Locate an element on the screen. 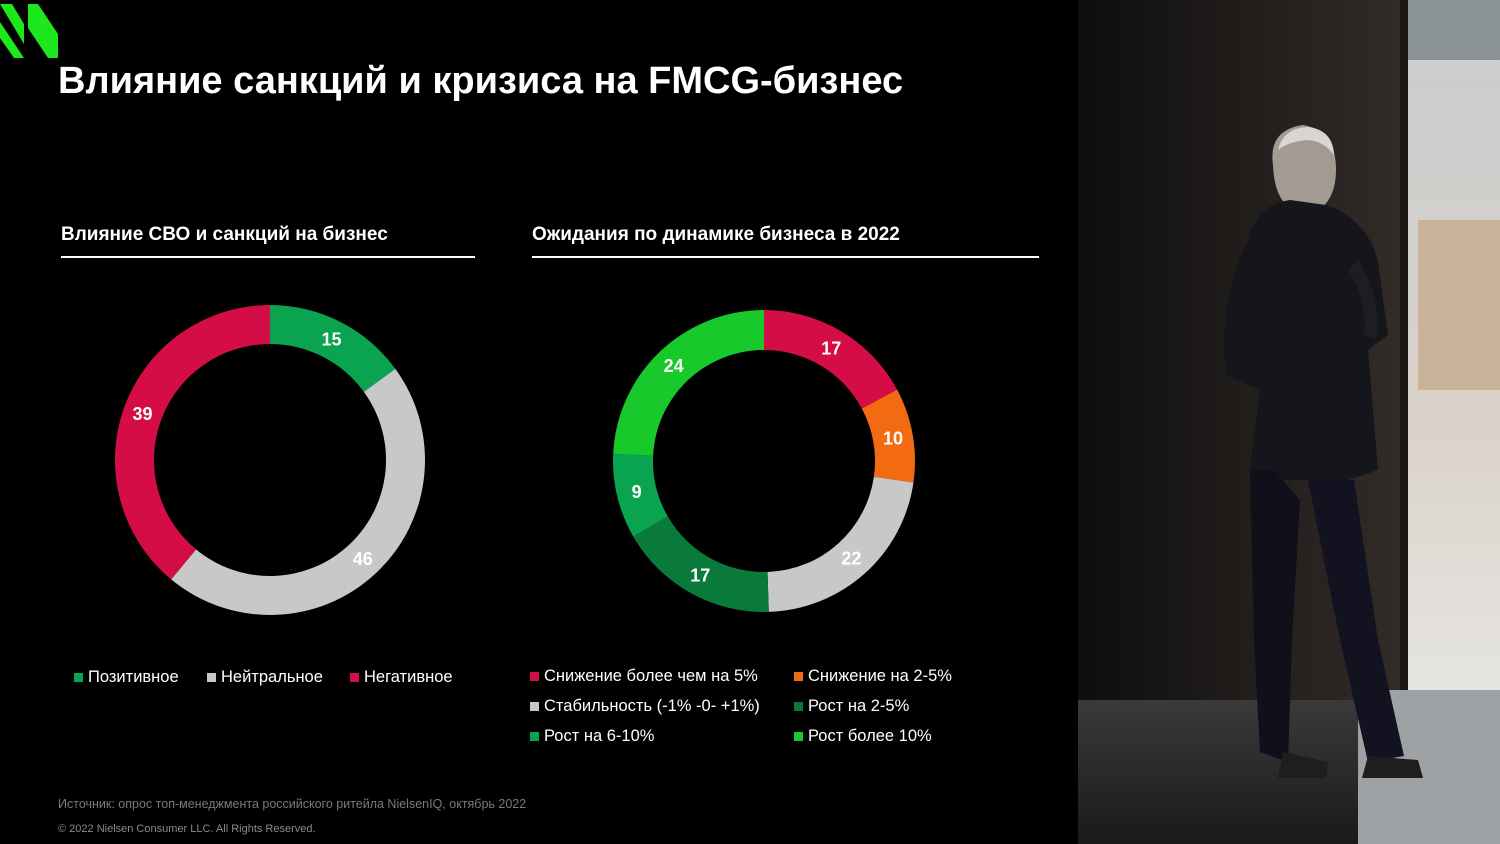  legend-item-decline-2-5: Снижение на 2-5% is located at coordinates (873, 676).